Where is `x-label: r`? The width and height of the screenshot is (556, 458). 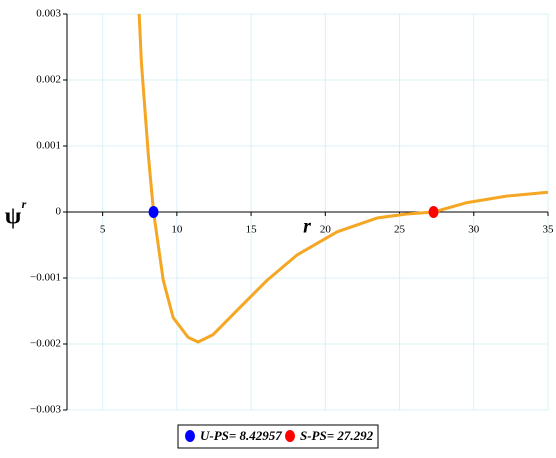 x-label: r is located at coordinates (307, 227).